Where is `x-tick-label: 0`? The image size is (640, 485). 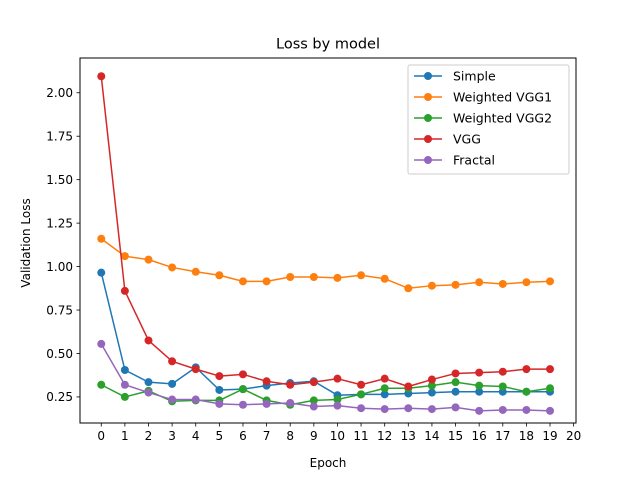 x-tick-label: 0 is located at coordinates (101, 436).